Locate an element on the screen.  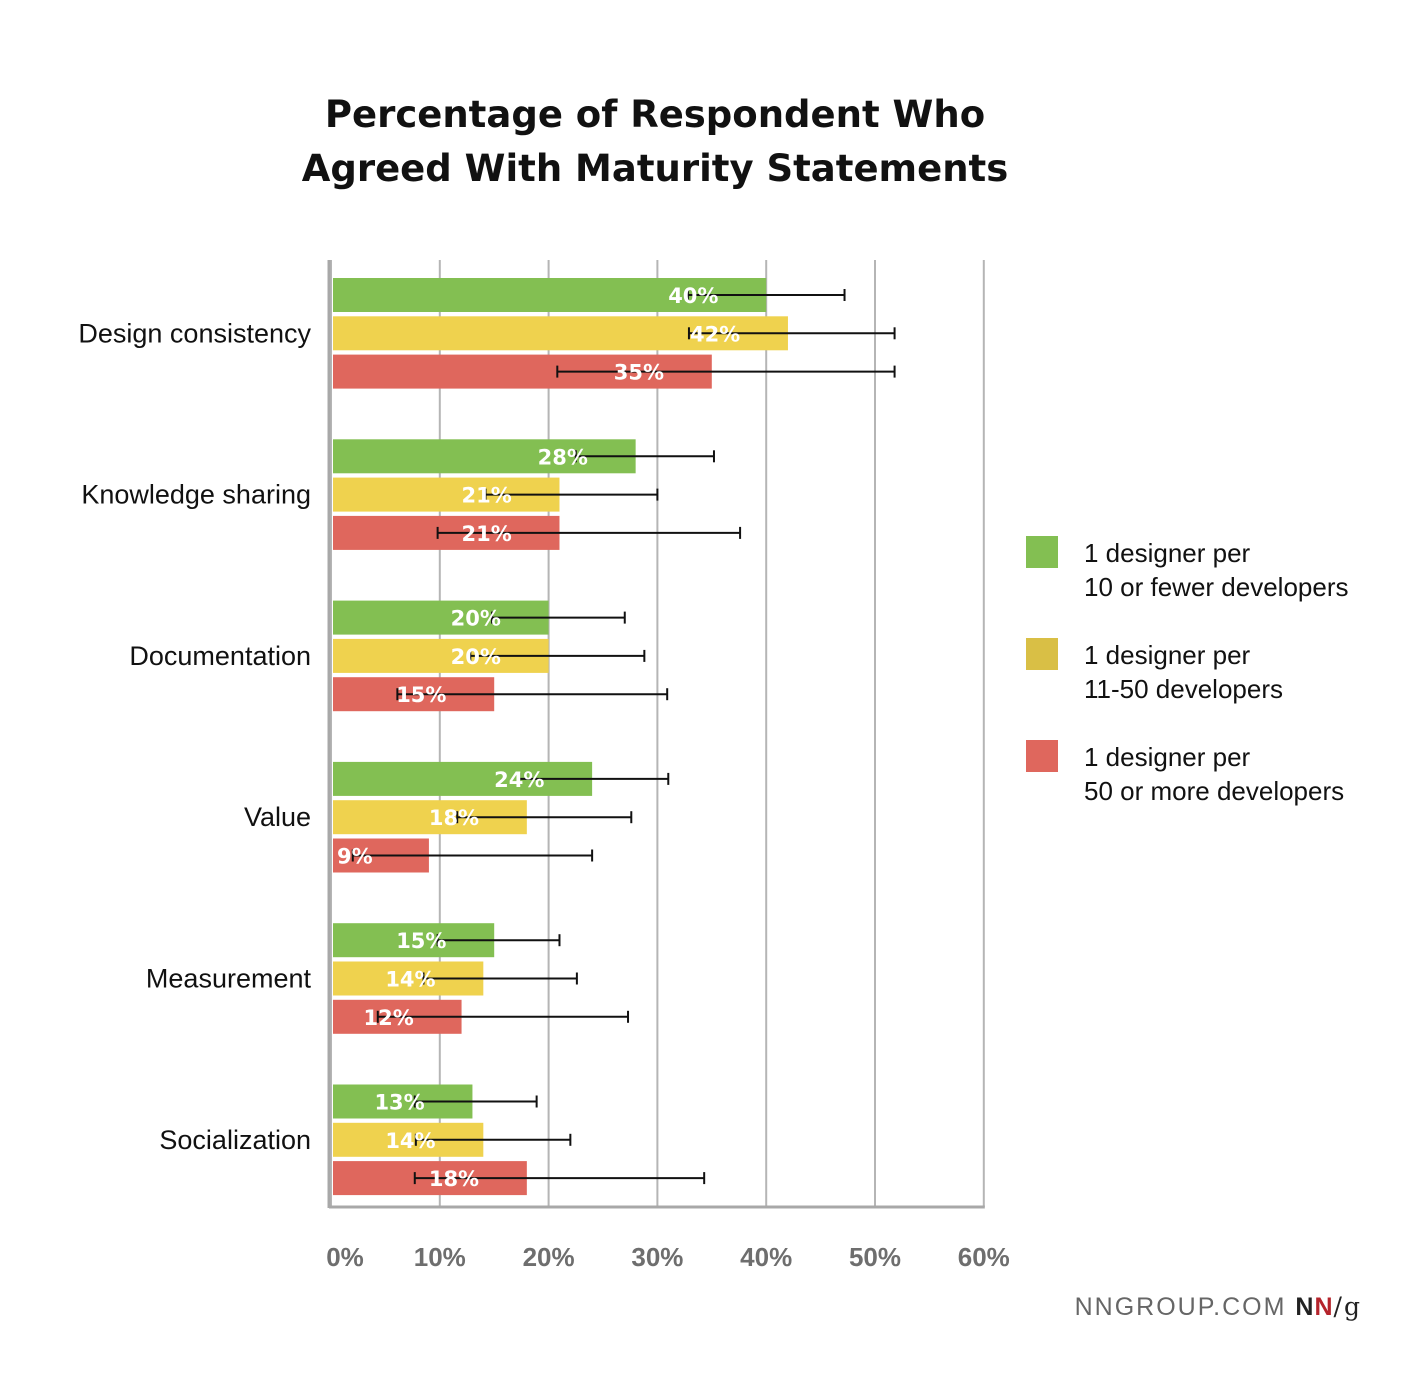
nng-logo-g: g is located at coordinates (1352, 1306).